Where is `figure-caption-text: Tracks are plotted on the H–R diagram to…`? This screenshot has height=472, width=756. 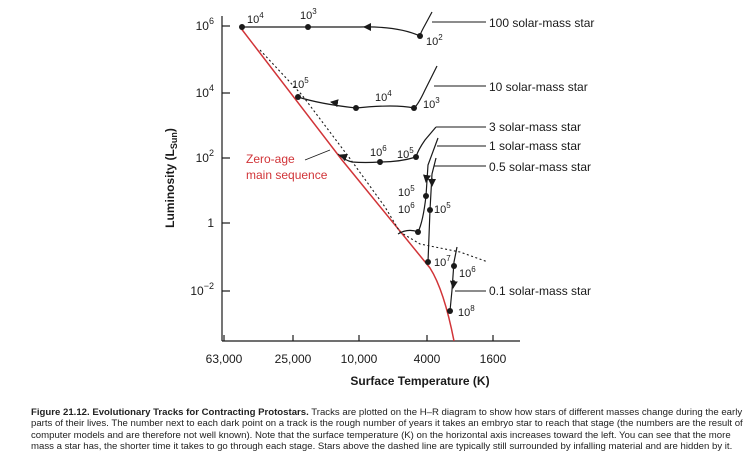
figure-caption-text: Tracks are plotted on the H–R diagram to… is located at coordinates (387, 430).